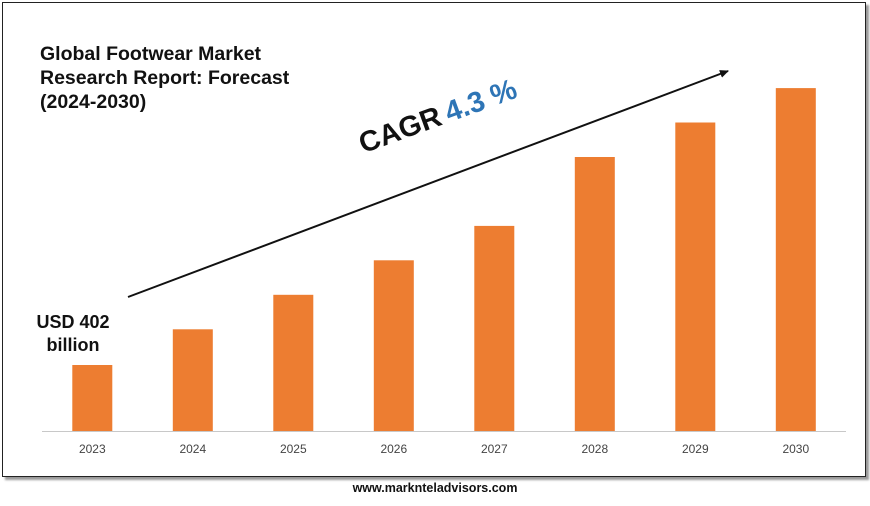 This screenshot has width=870, height=506. I want to click on x-tick-label-2030: 2030, so click(795, 449).